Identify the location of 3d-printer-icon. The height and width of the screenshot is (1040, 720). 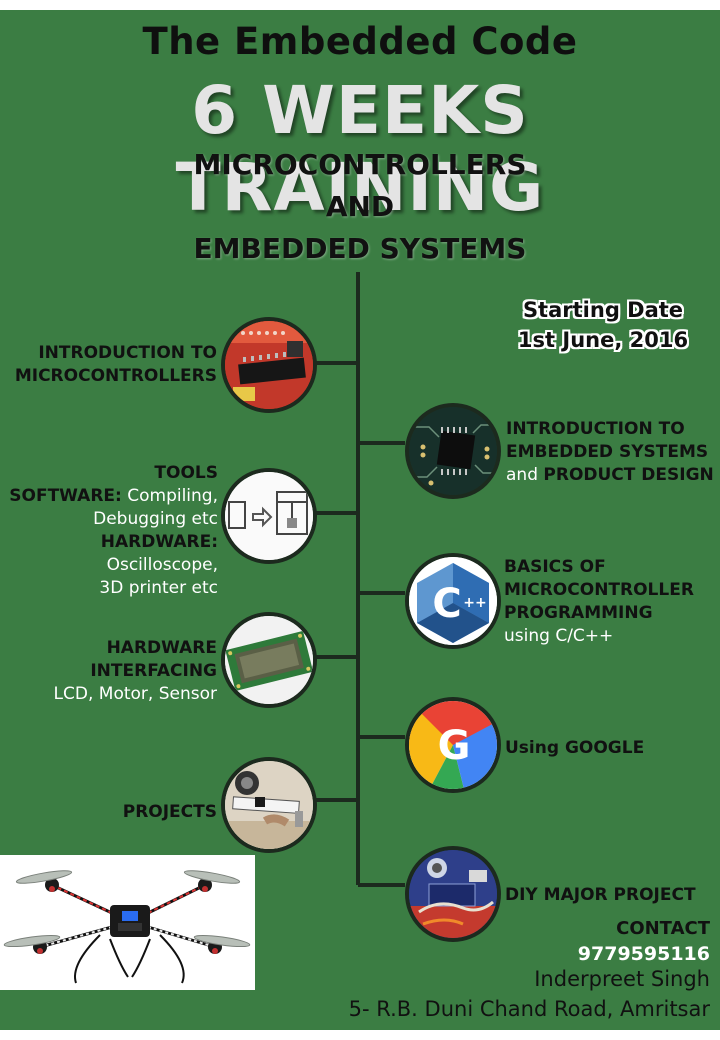
(269, 516).